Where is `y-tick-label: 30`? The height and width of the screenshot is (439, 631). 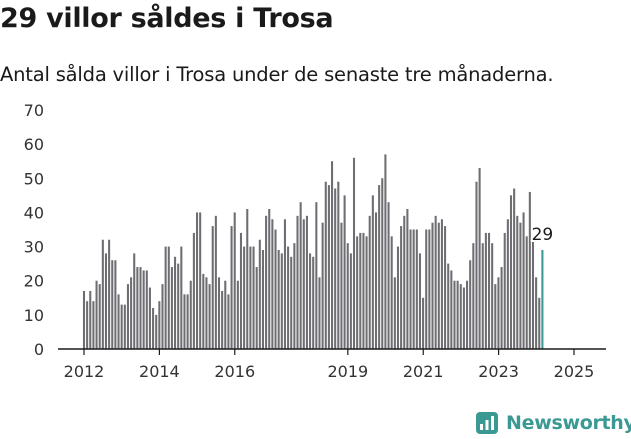
y-tick-label: 30 is located at coordinates (34, 247).